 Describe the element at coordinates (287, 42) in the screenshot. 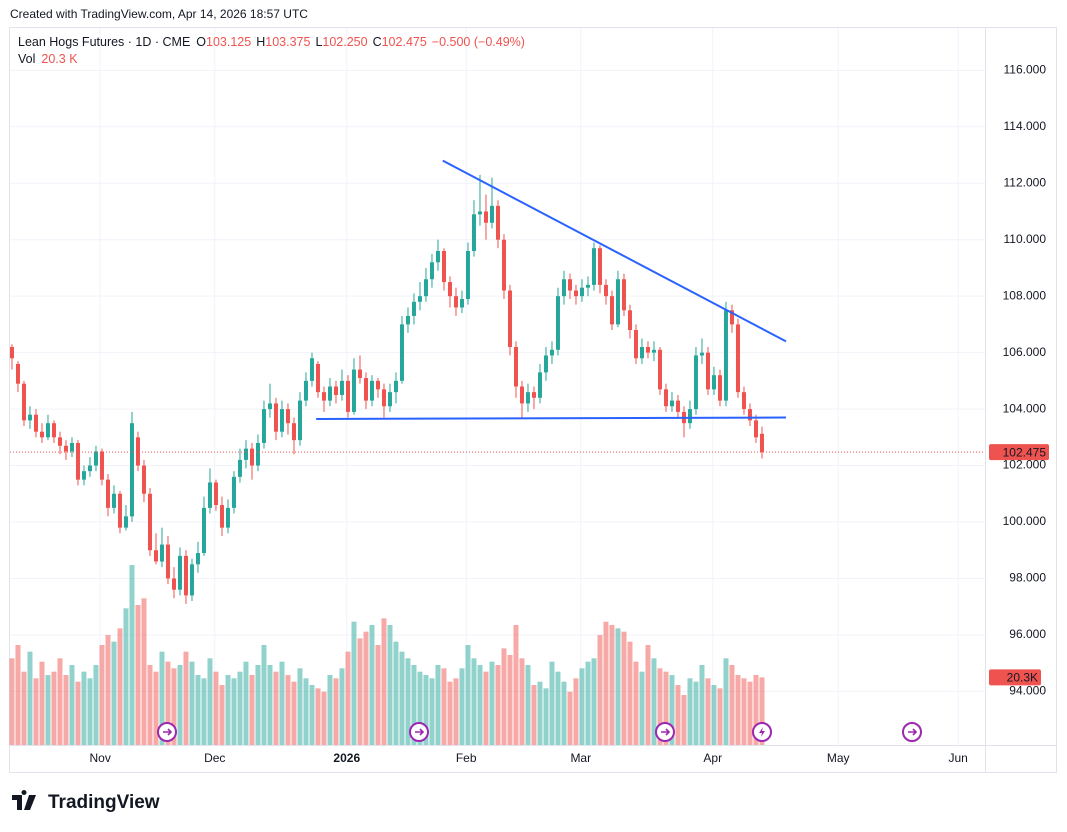

I see `ohlc-value: 103.375` at that location.